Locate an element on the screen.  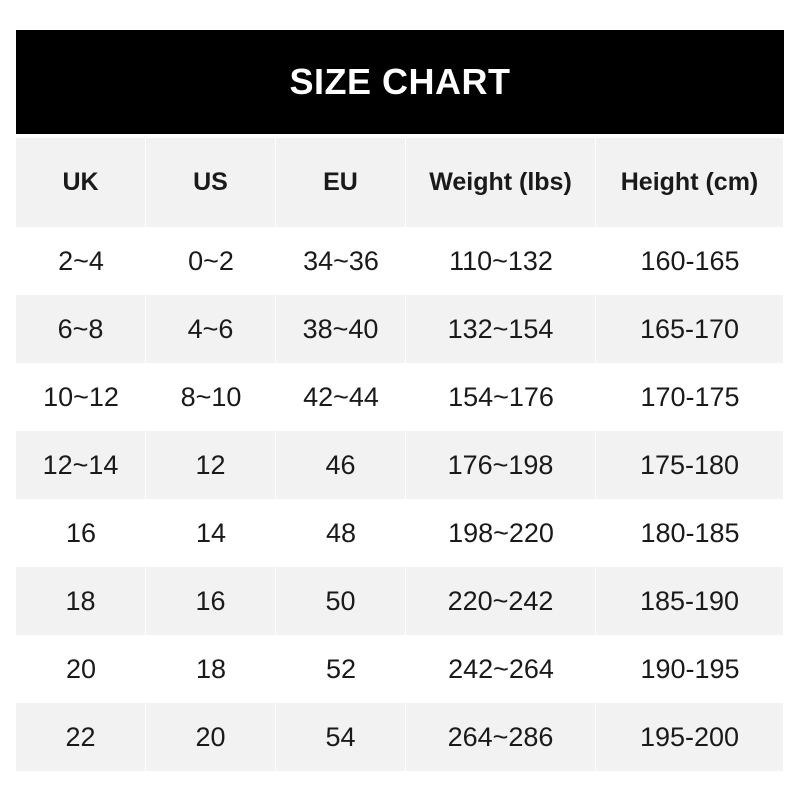
table-row: 10~12 8~10 42~44 154~176 170-175 is located at coordinates (400, 397).